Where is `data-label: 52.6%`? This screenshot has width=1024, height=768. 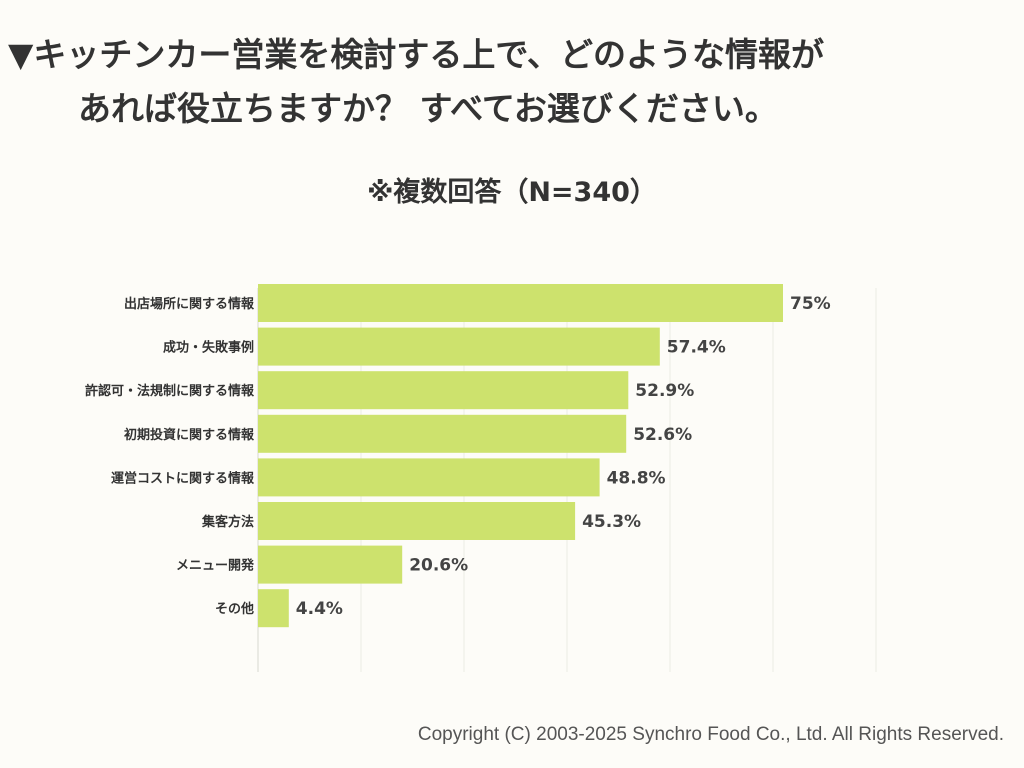
data-label: 52.6% is located at coordinates (662, 435).